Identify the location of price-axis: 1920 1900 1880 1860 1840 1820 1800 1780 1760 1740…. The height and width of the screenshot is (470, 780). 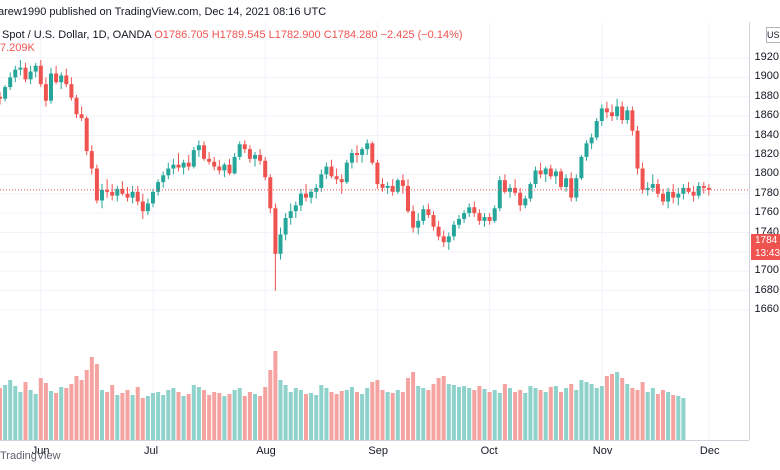
(764, 231).